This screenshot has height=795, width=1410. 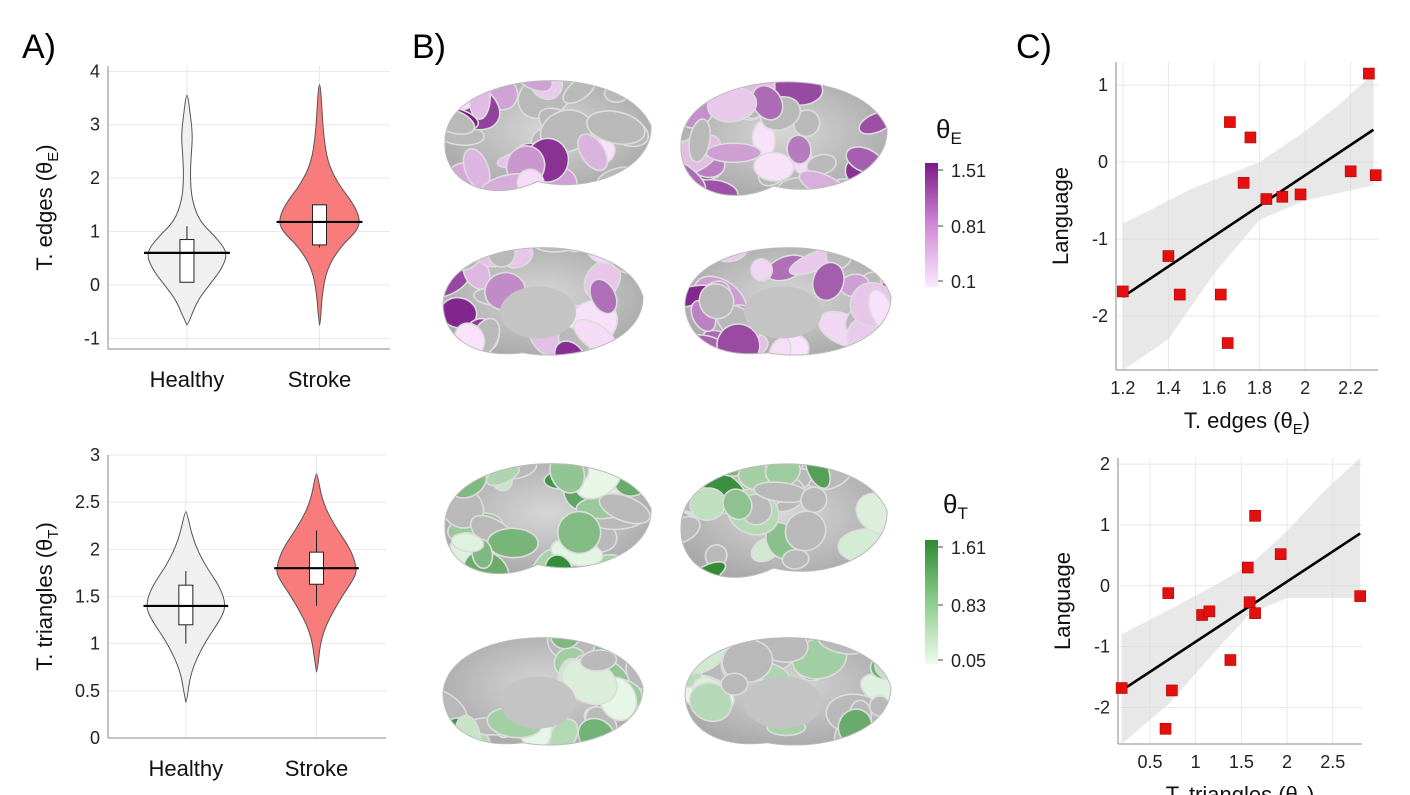 What do you see at coordinates (968, 171) in the screenshot?
I see `colorbar-edges-max: 1.51` at bounding box center [968, 171].